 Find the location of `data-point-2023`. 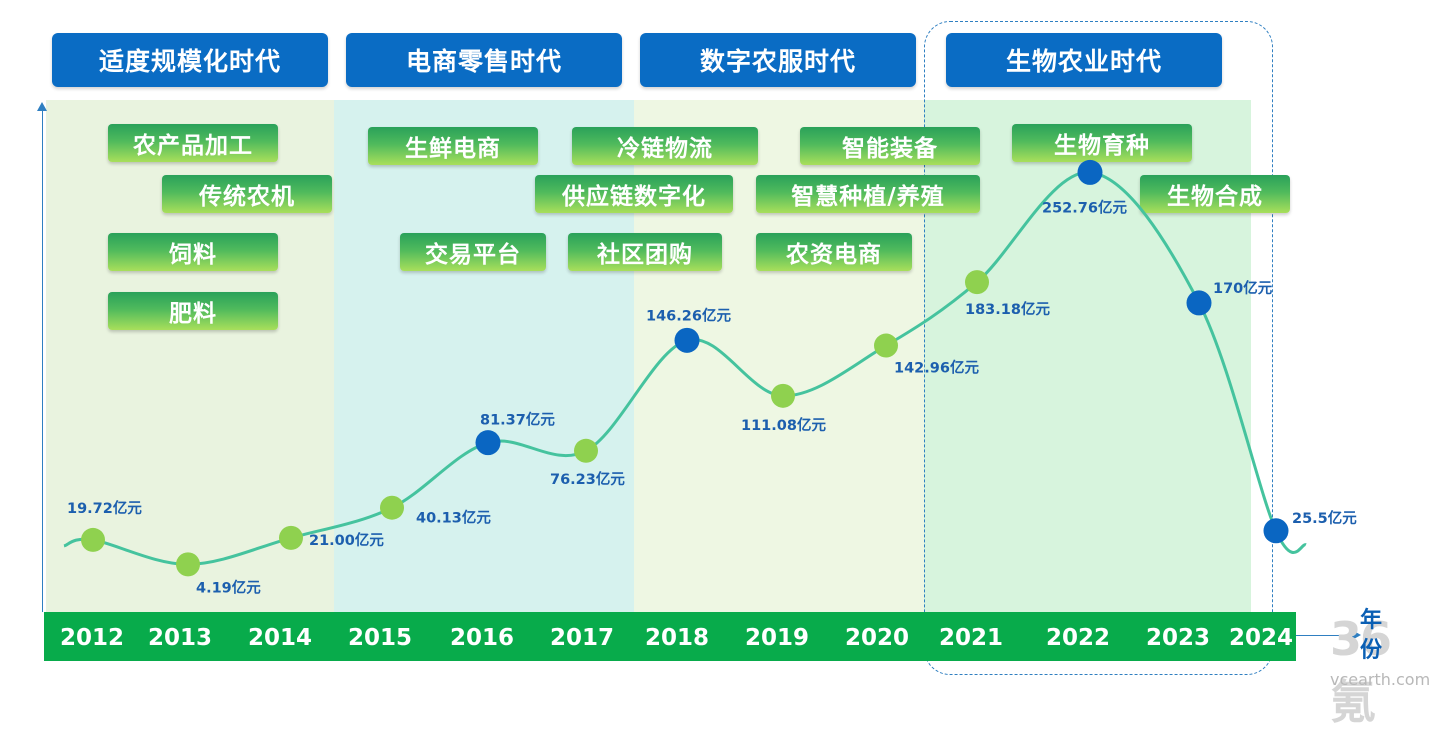

data-point-2023 is located at coordinates (1199, 303).